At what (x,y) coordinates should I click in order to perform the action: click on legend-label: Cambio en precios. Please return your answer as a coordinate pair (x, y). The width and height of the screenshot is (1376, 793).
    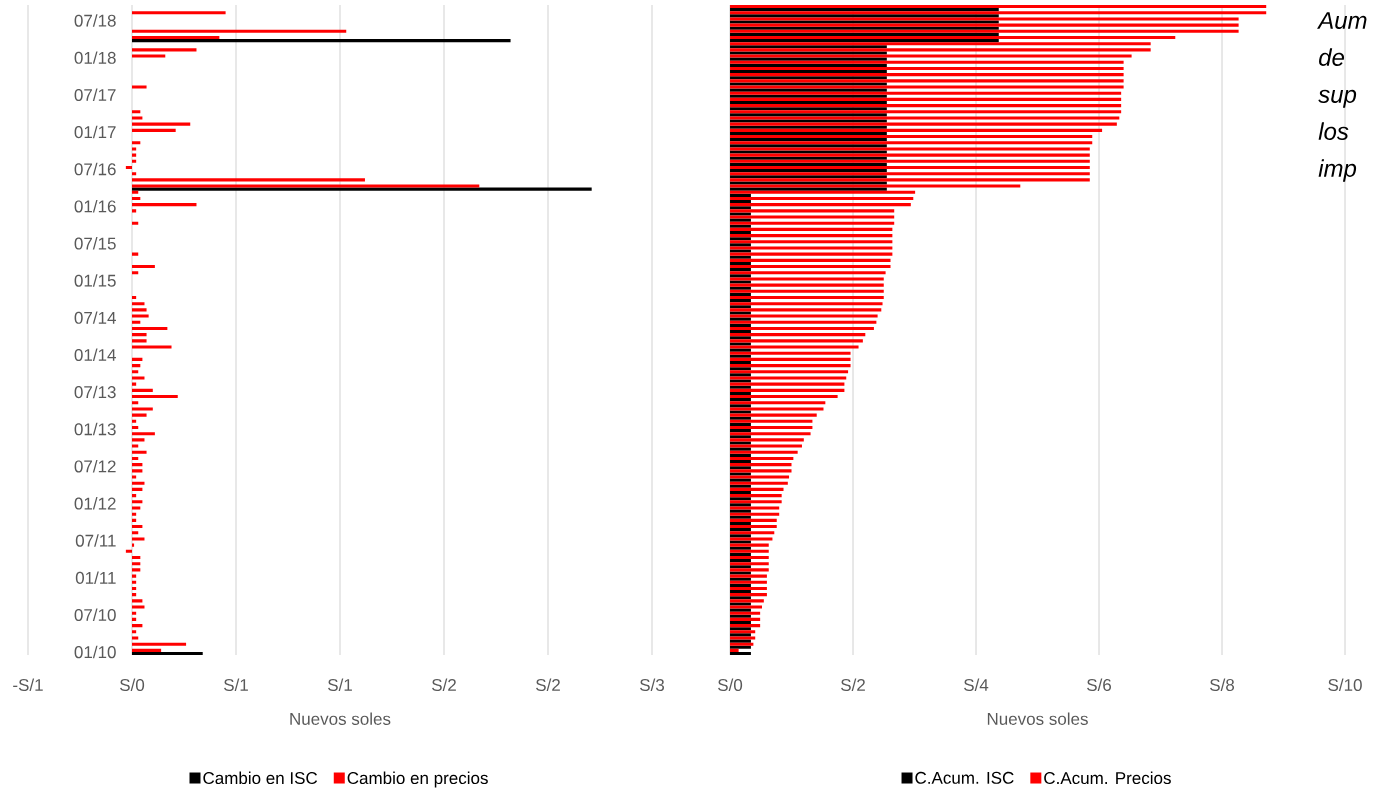
    Looking at the image, I should click on (417, 779).